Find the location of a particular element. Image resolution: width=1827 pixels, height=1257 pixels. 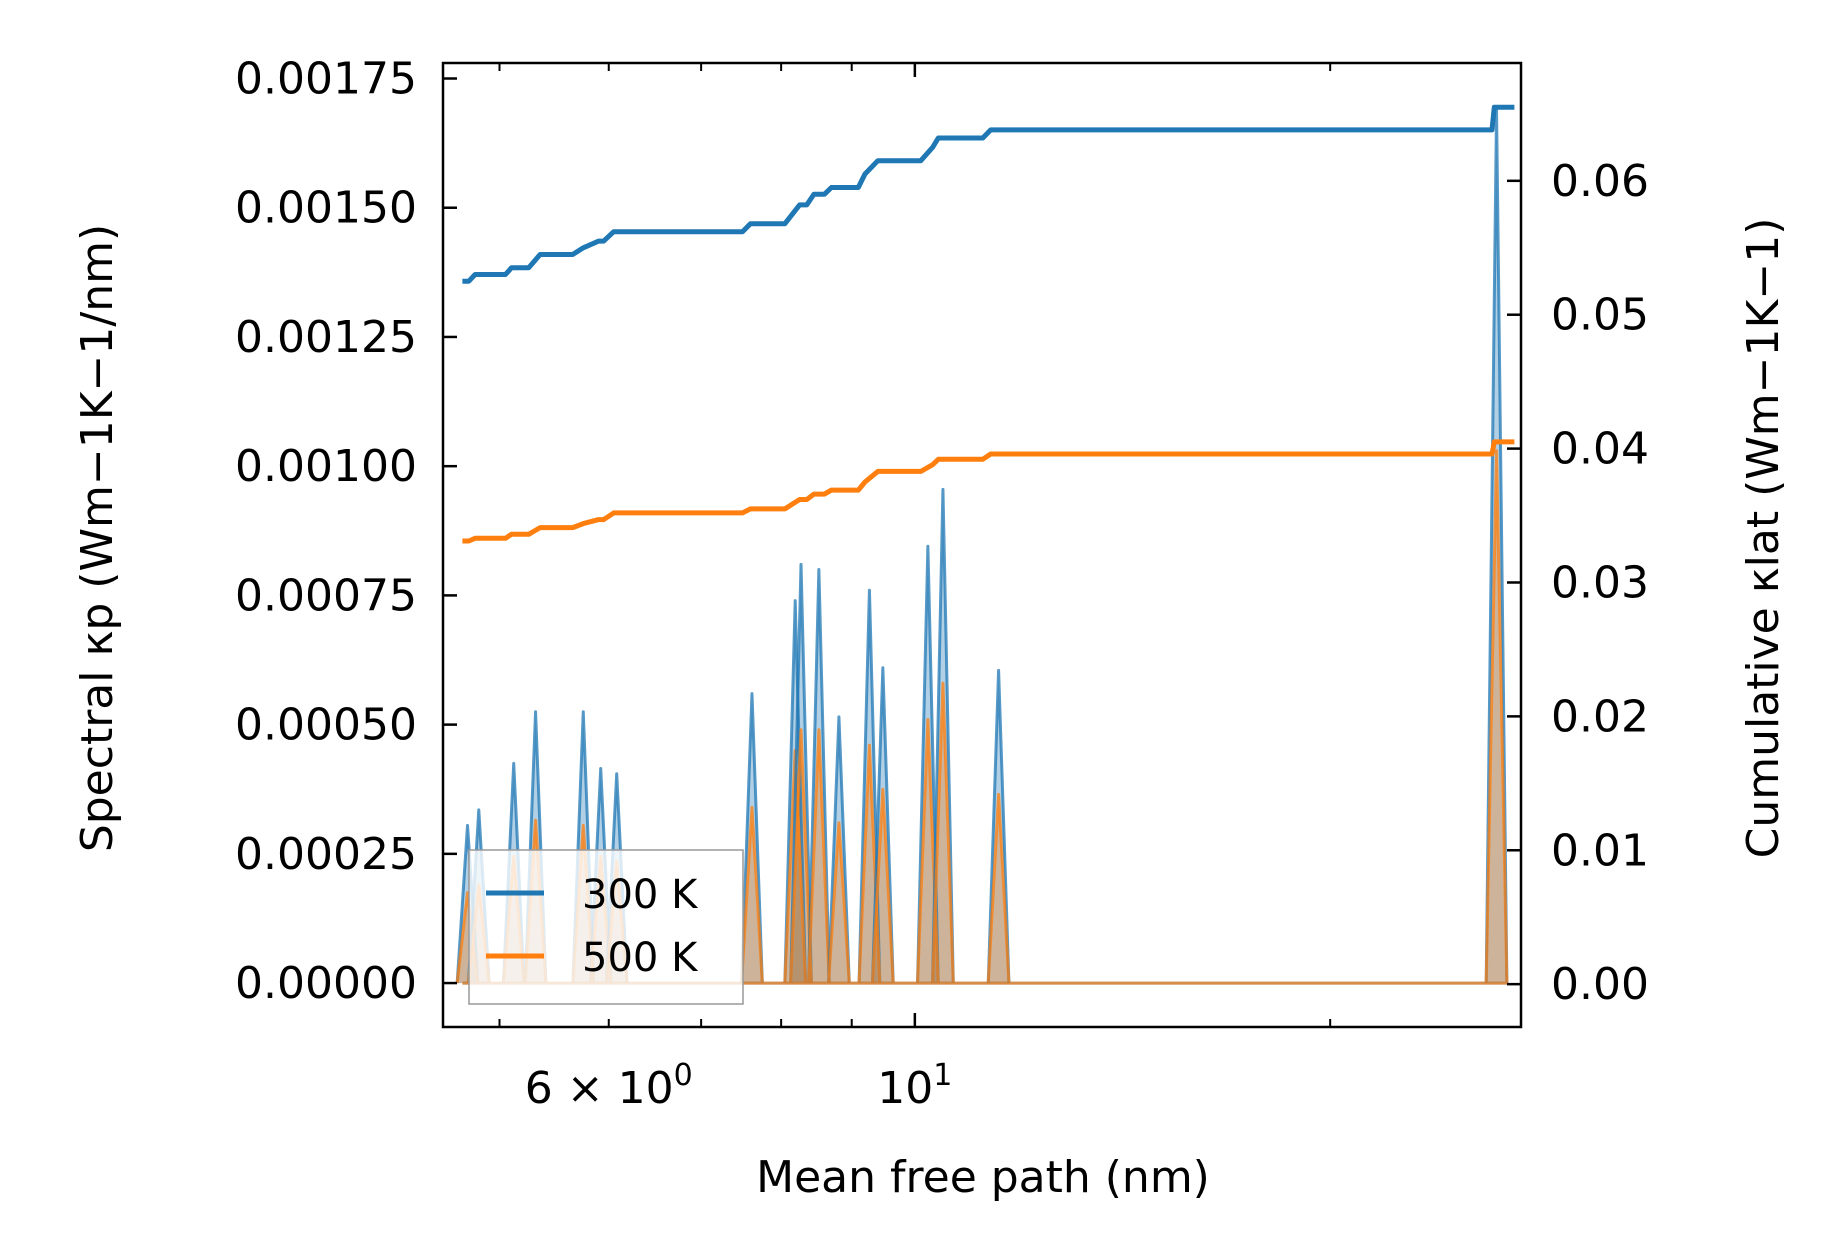

legend-label-500k: 500 K is located at coordinates (640, 958).